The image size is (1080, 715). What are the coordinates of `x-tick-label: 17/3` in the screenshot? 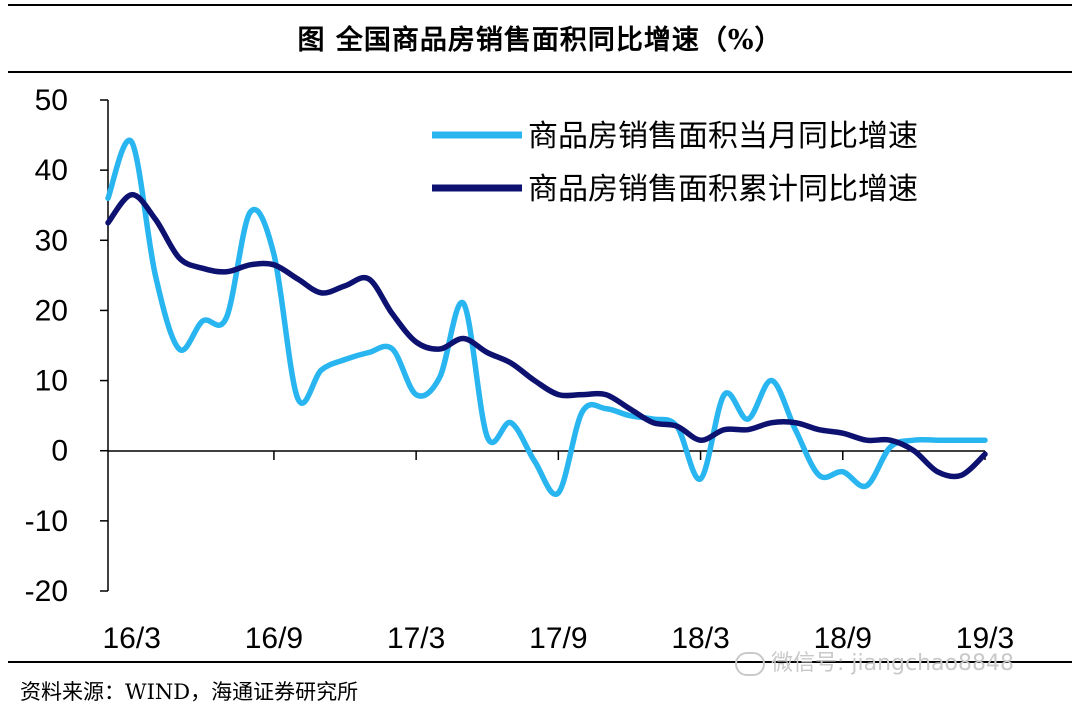 It's located at (416, 638).